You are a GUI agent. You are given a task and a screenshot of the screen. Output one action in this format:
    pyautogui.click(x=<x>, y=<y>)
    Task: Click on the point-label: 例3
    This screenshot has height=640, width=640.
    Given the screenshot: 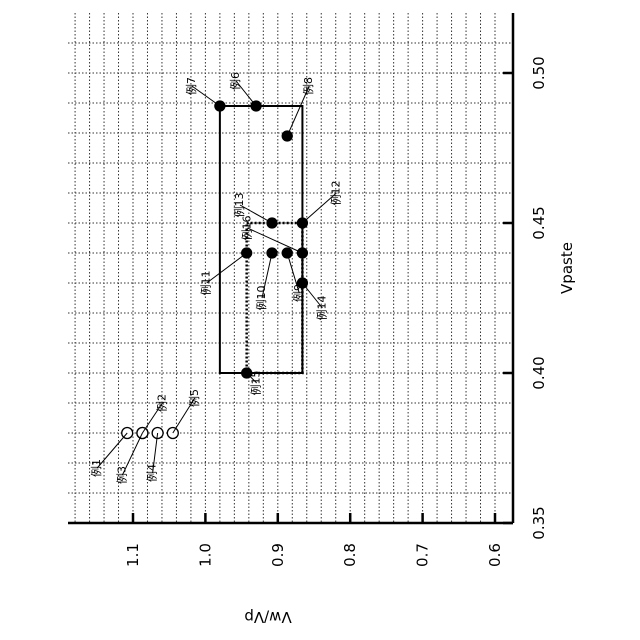 What is the action you would take?
    pyautogui.click(x=121, y=475)
    